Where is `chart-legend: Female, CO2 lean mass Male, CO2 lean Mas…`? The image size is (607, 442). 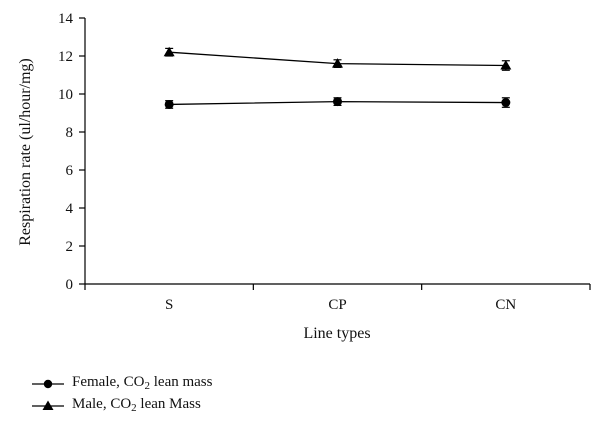 chart-legend: Female, CO2 lean mass Male, CO2 lean Mas… is located at coordinates (121, 395).